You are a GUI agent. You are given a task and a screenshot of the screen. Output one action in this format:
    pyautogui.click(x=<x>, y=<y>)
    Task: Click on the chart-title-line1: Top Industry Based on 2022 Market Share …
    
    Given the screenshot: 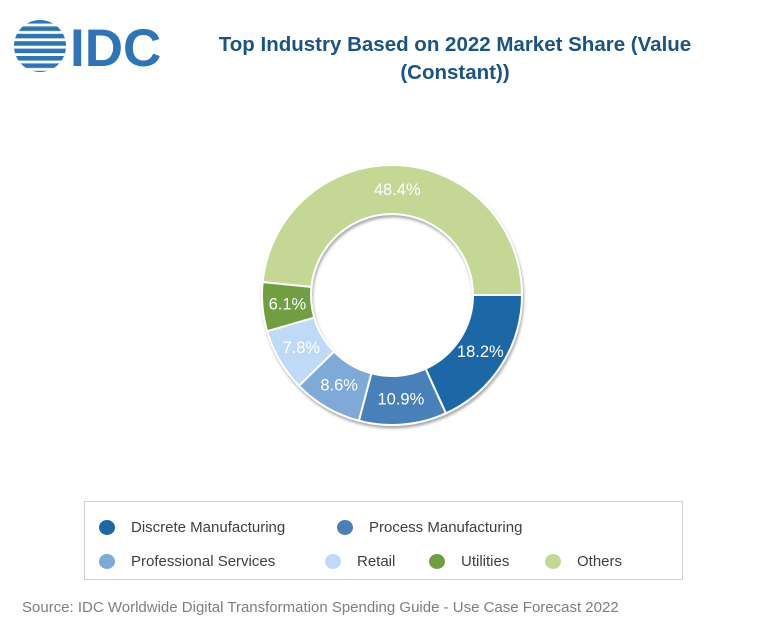 What is the action you would take?
    pyautogui.click(x=455, y=44)
    